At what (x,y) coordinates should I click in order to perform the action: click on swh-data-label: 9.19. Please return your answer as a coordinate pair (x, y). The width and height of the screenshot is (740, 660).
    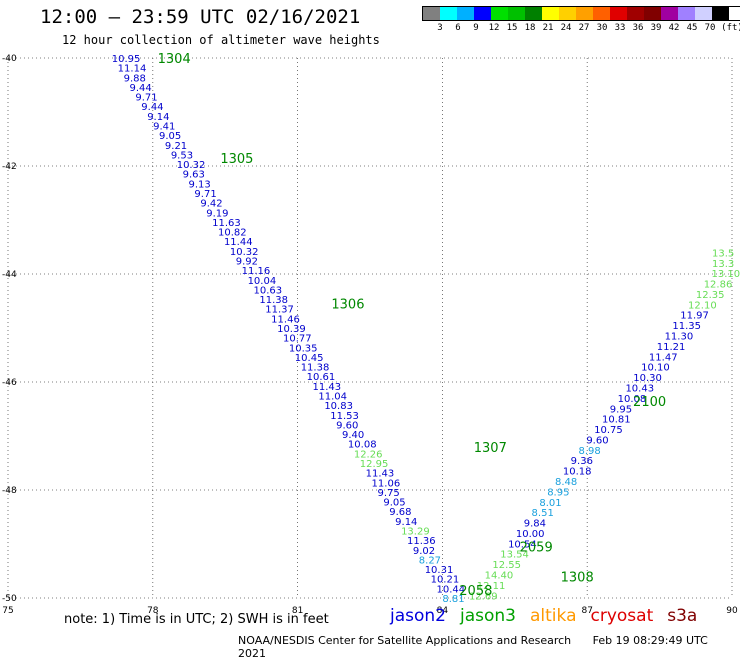
    Looking at the image, I should click on (217, 213).